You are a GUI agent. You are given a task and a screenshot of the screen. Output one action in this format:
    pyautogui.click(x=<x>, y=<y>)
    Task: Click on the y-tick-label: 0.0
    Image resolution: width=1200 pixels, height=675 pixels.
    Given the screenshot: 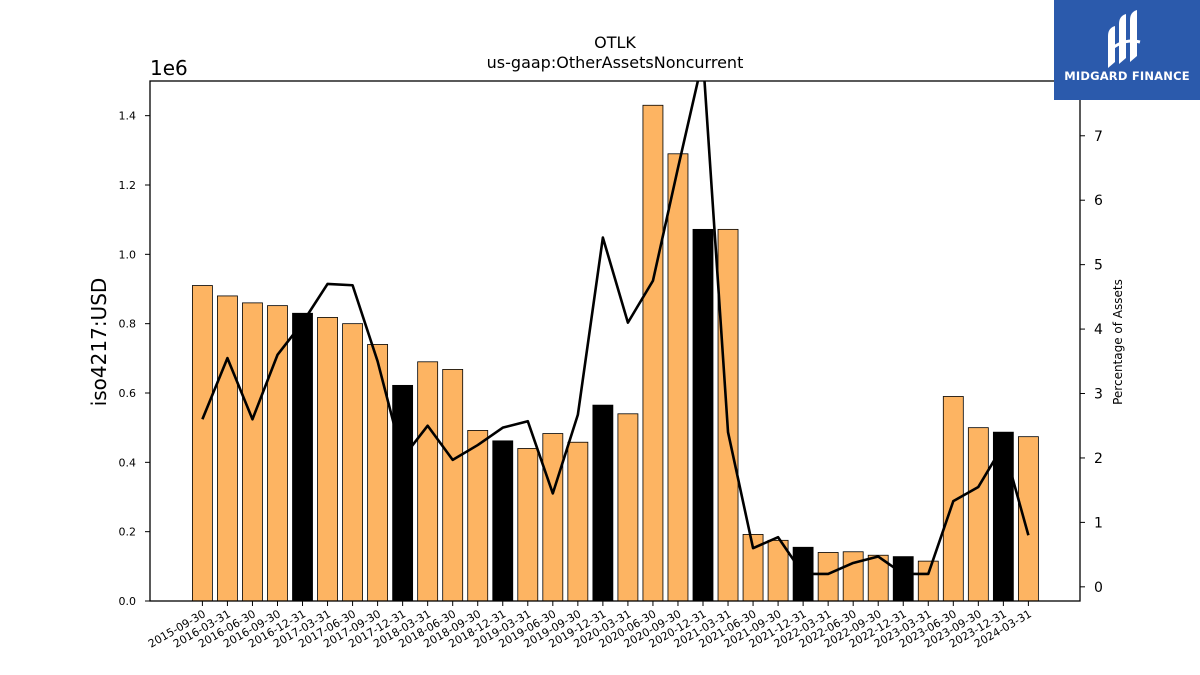 What is the action you would take?
    pyautogui.click(x=128, y=601)
    